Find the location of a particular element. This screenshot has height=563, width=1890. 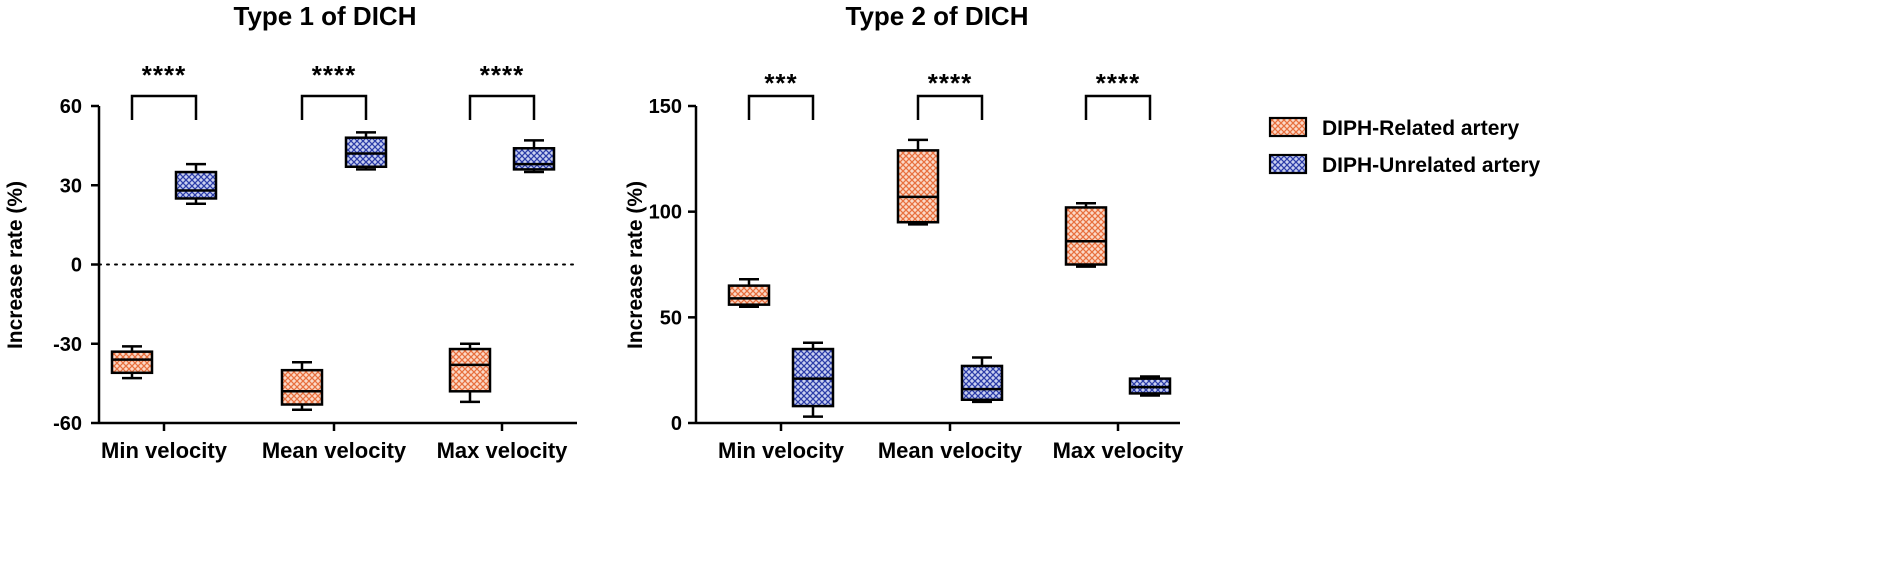

legend-label-unrelated: DIPH-Unrelated artery is located at coordinates (1431, 165).